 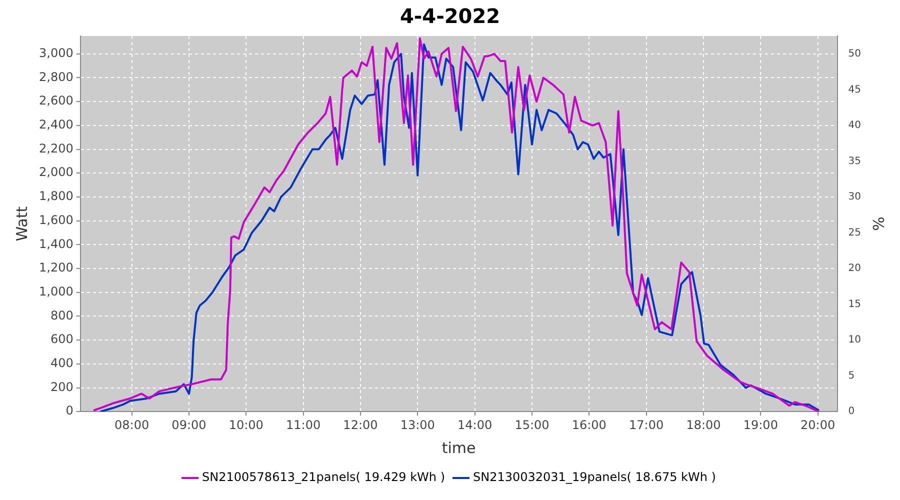 What do you see at coordinates (62, 387) in the screenshot?
I see `y-tick-label: 200` at bounding box center [62, 387].